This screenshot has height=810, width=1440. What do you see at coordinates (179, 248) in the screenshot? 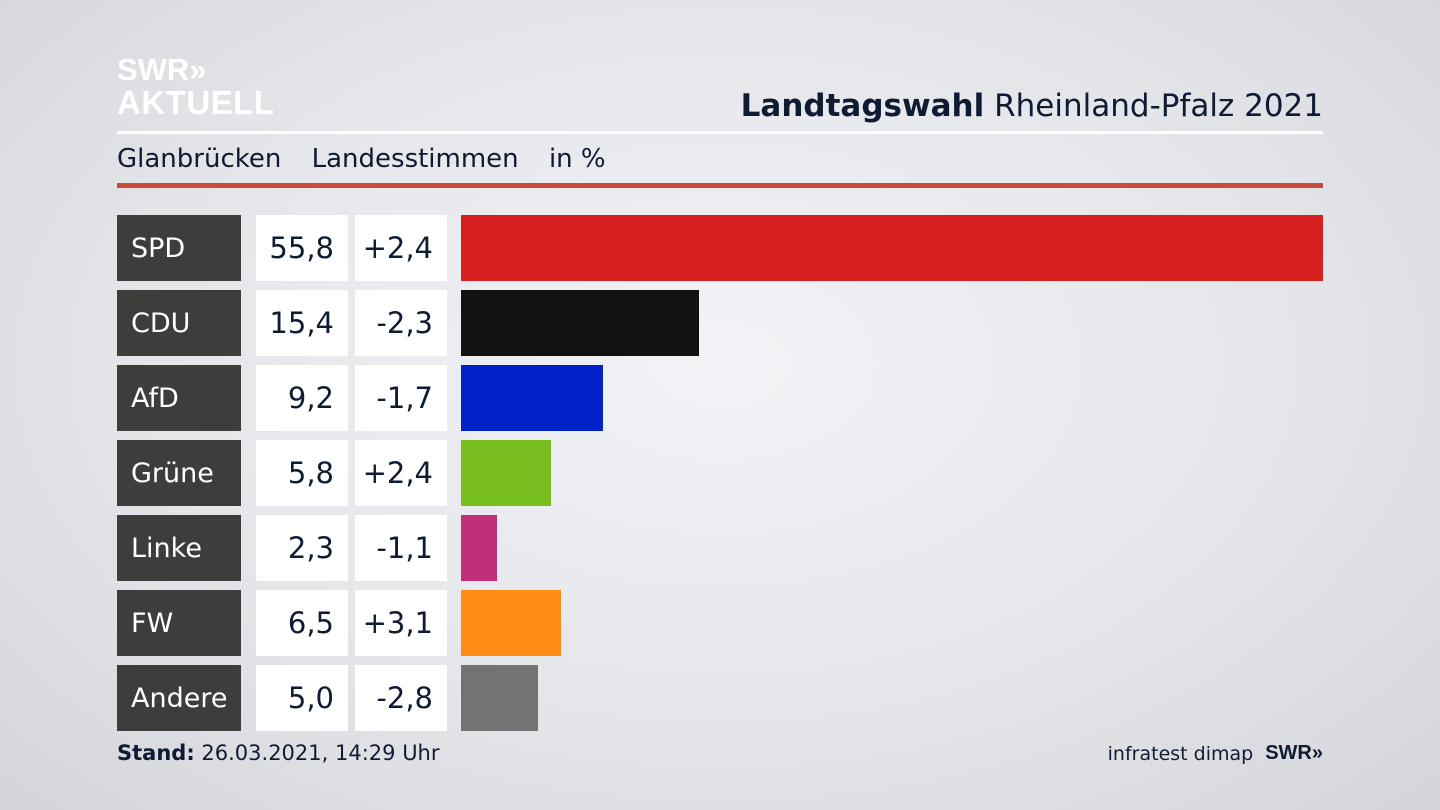
I see `party-label: SPD` at bounding box center [179, 248].